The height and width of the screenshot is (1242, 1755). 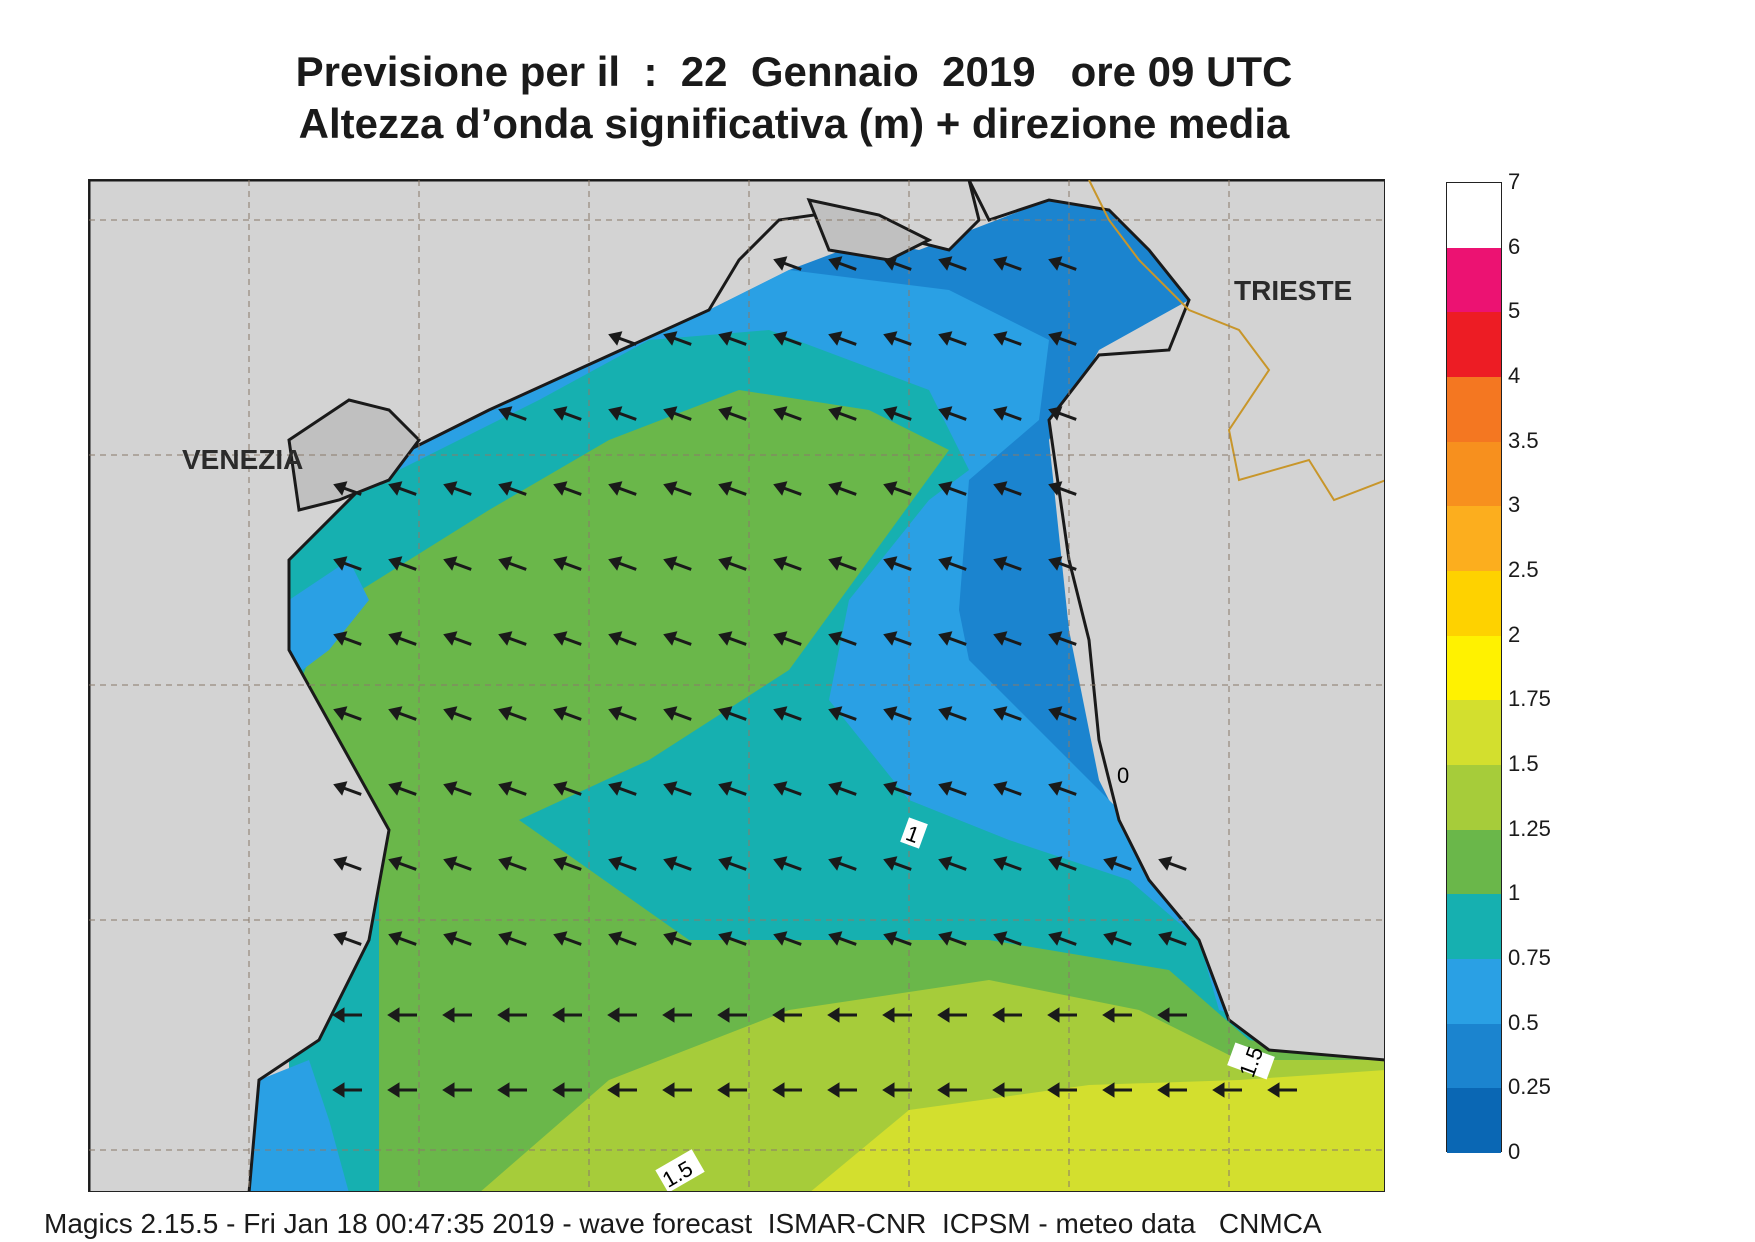 What do you see at coordinates (914, 833) in the screenshot?
I see `contour-label-1: 1` at bounding box center [914, 833].